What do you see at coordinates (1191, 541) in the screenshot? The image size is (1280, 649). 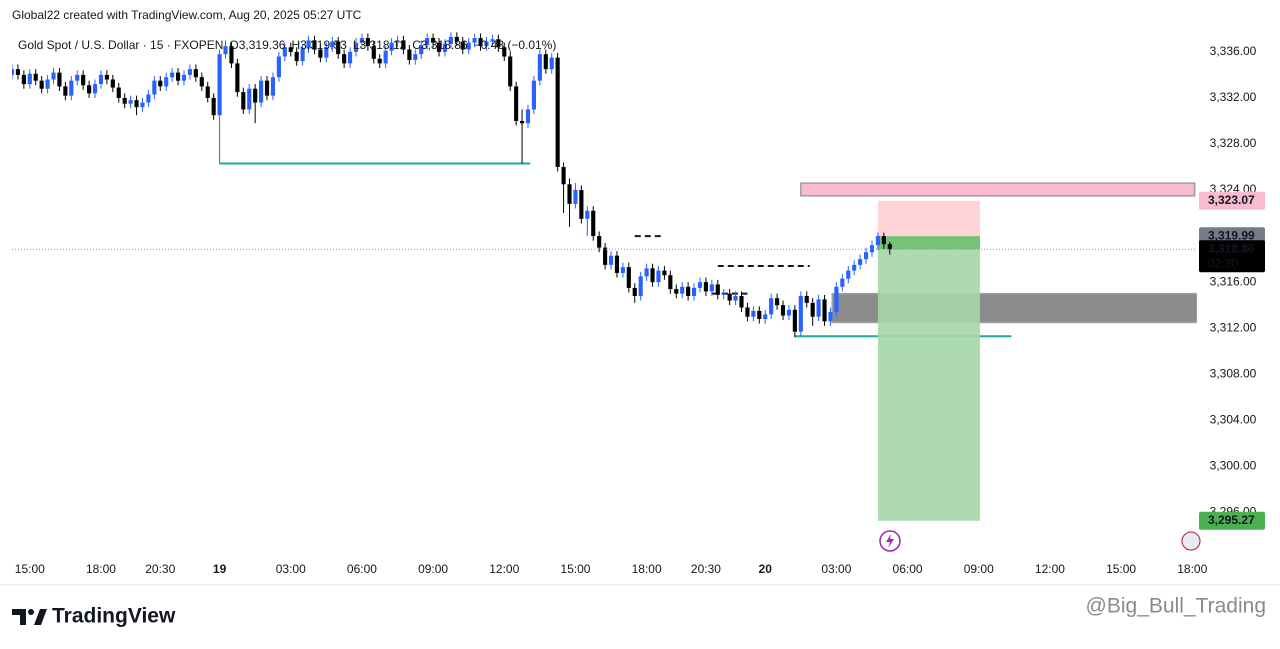 I see `flag-icon` at bounding box center [1191, 541].